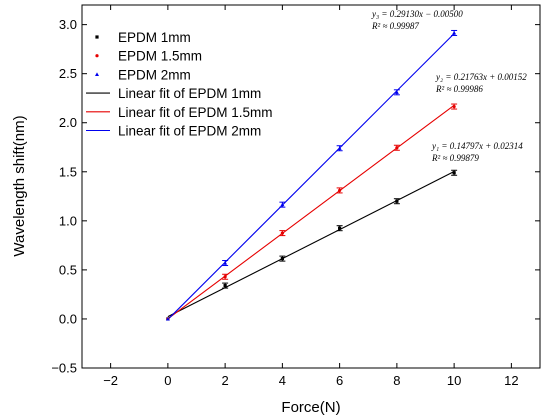 The image size is (550, 419). I want to click on legend-label: EPDM 2mm, so click(154, 74).